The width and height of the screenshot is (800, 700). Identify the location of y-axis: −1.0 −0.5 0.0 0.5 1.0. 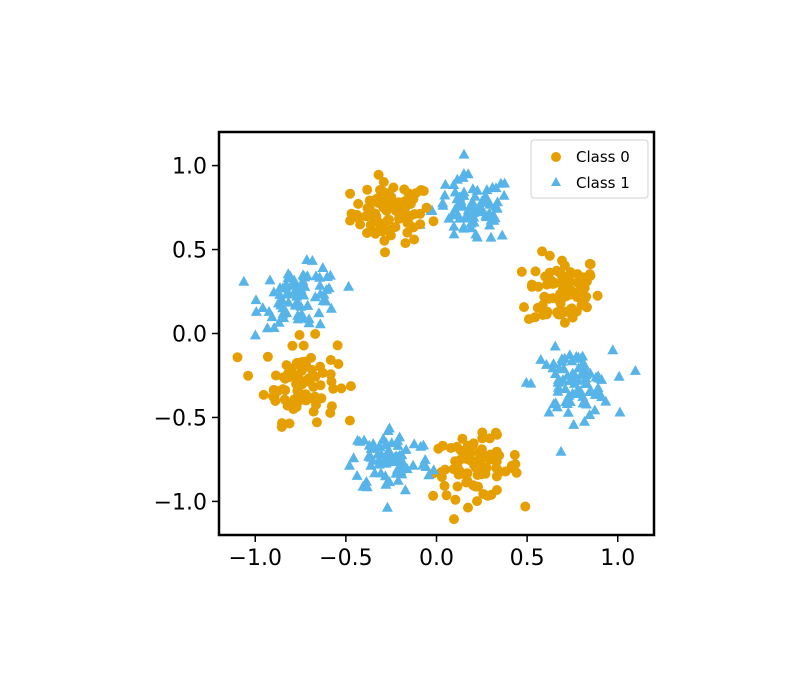
(186, 335).